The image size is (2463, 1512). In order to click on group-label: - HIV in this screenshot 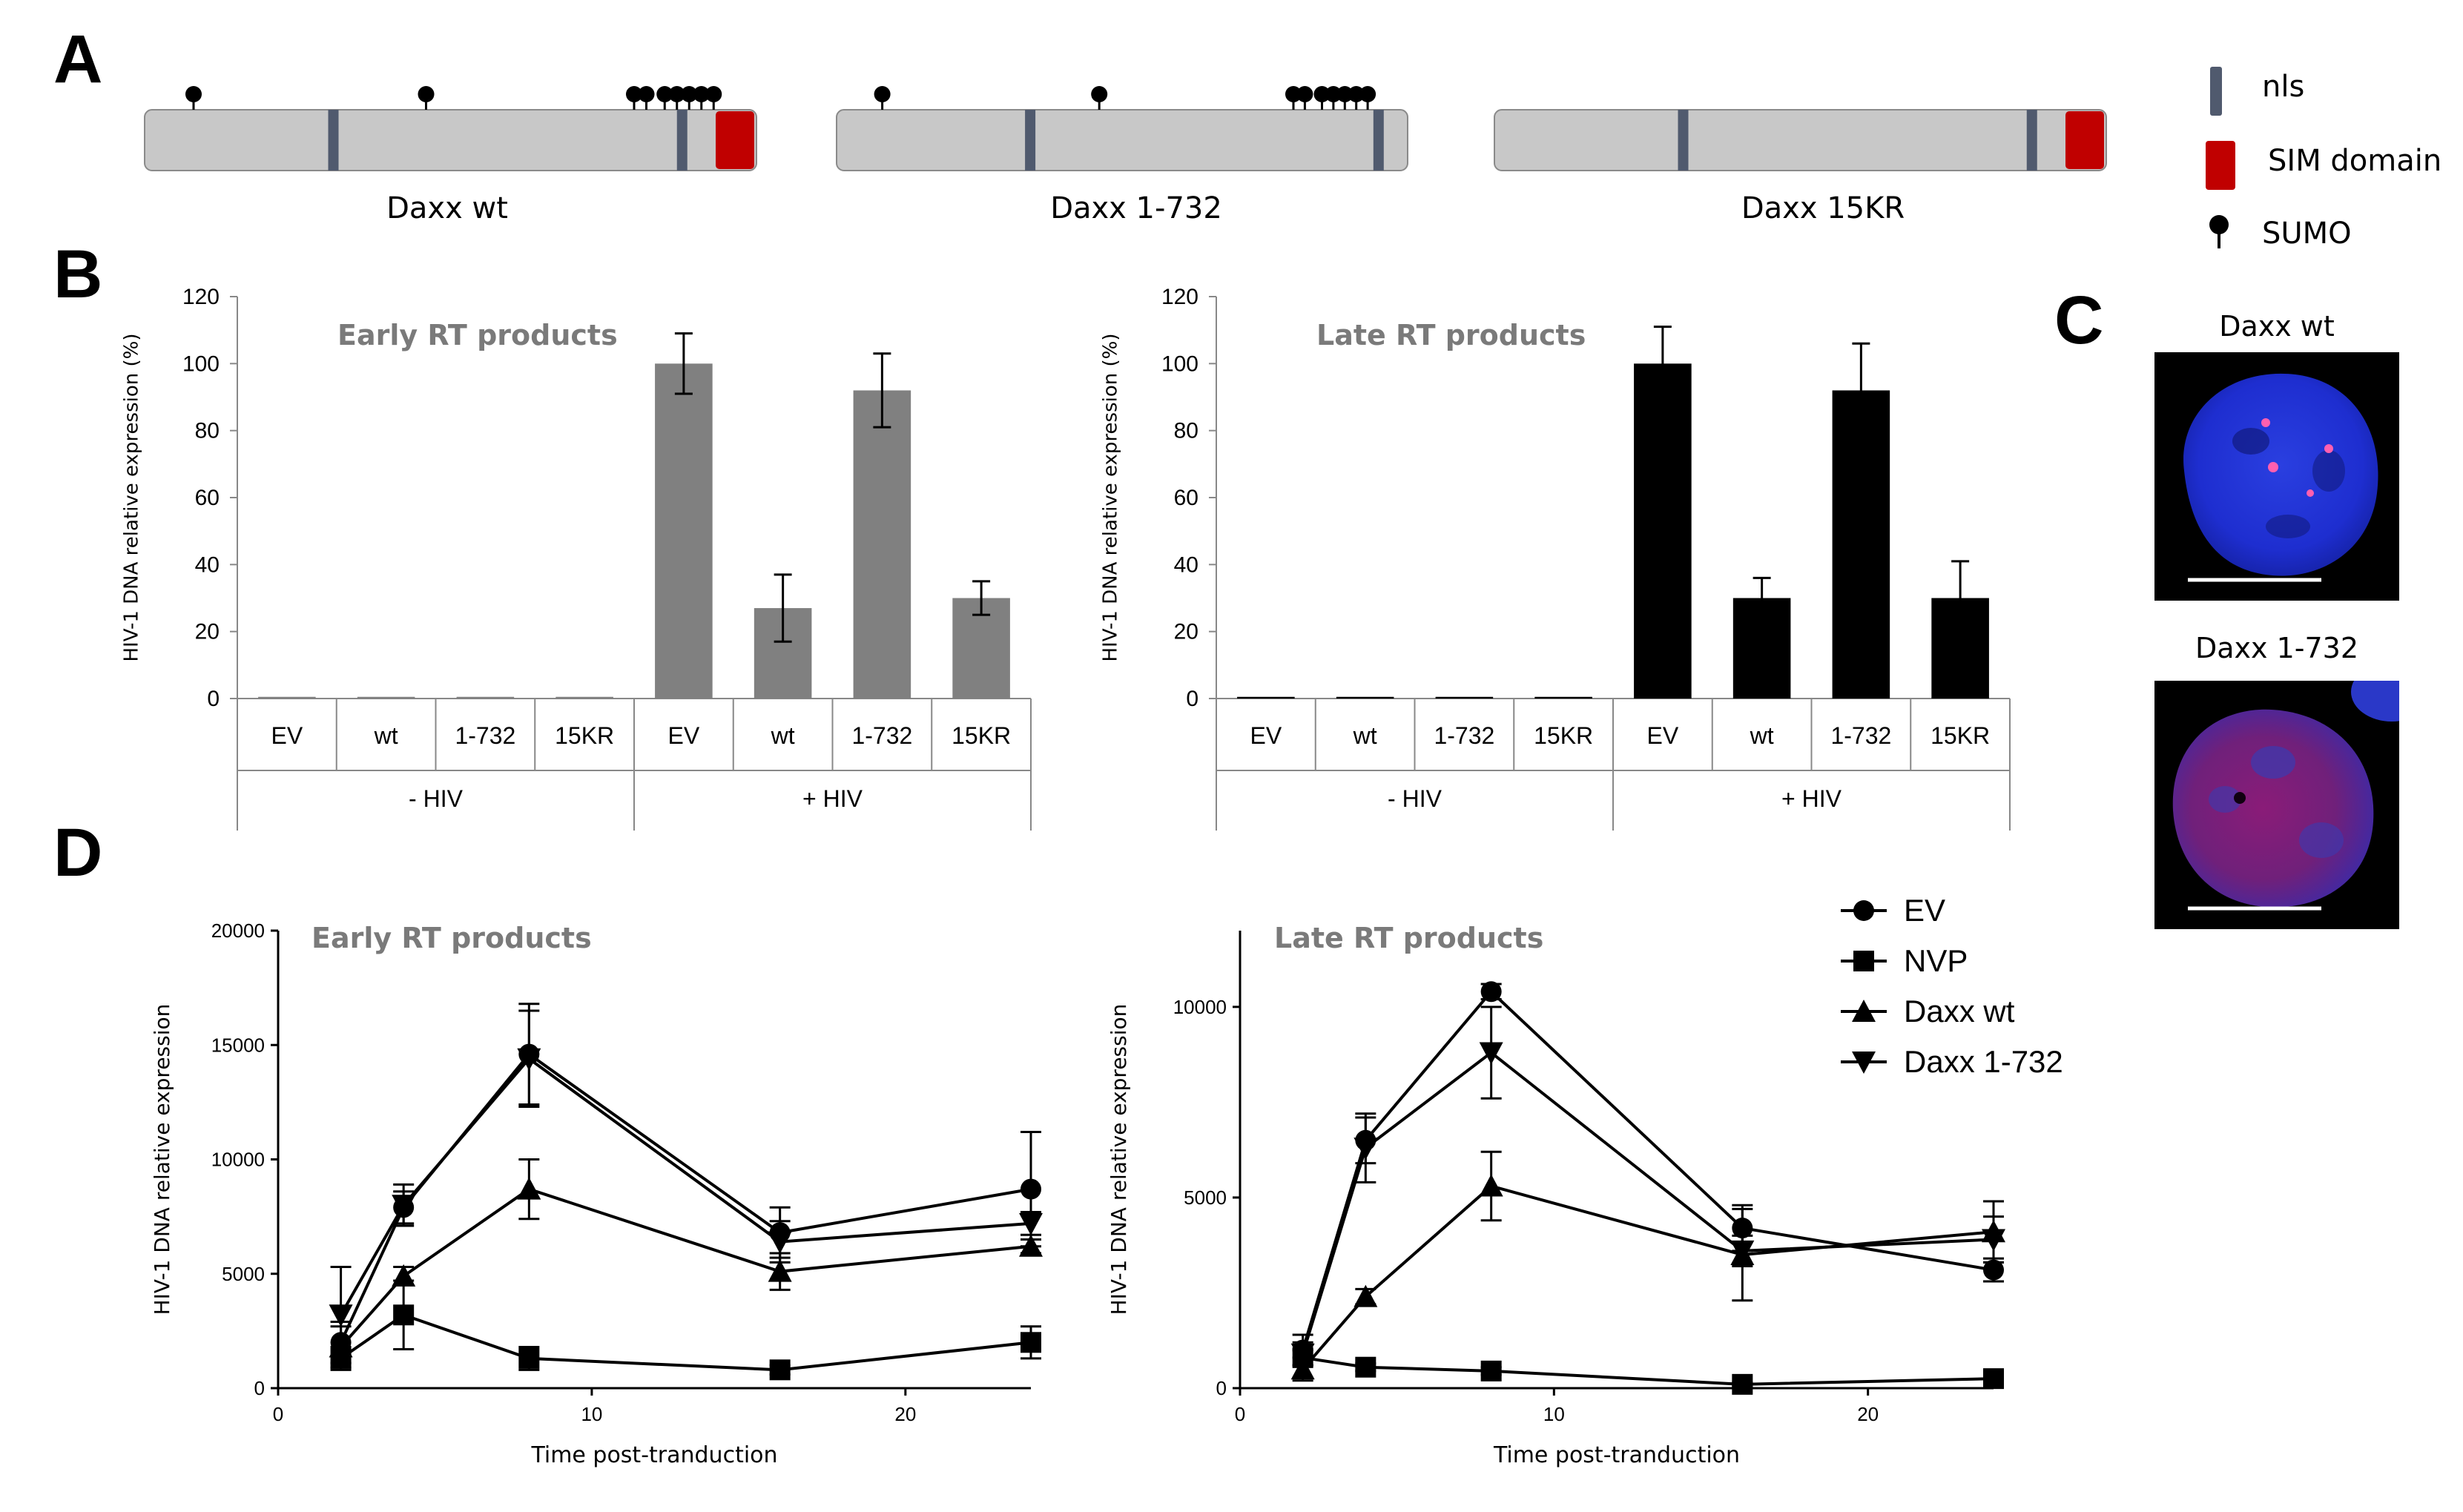, I will do `click(1415, 798)`.